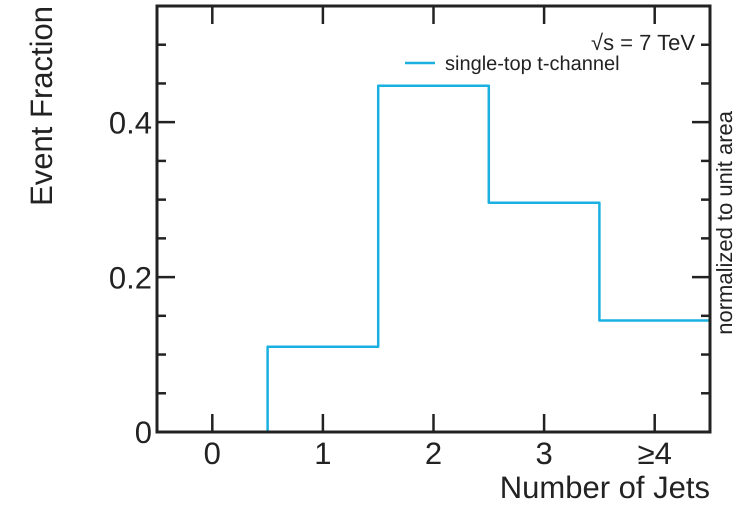  What do you see at coordinates (532, 64) in the screenshot?
I see `legend-label: single-top t-channel` at bounding box center [532, 64].